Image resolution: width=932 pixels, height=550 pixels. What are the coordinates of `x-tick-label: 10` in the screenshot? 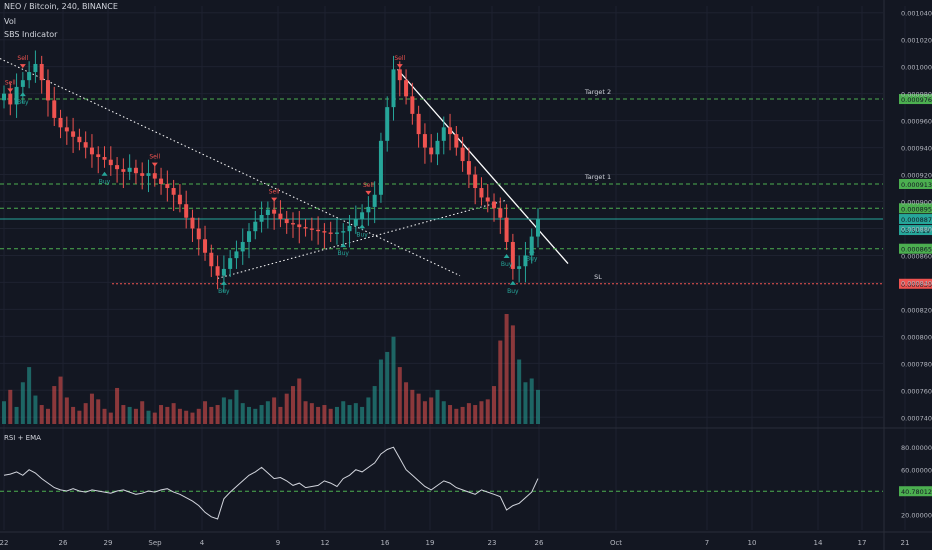 It's located at (752, 543).